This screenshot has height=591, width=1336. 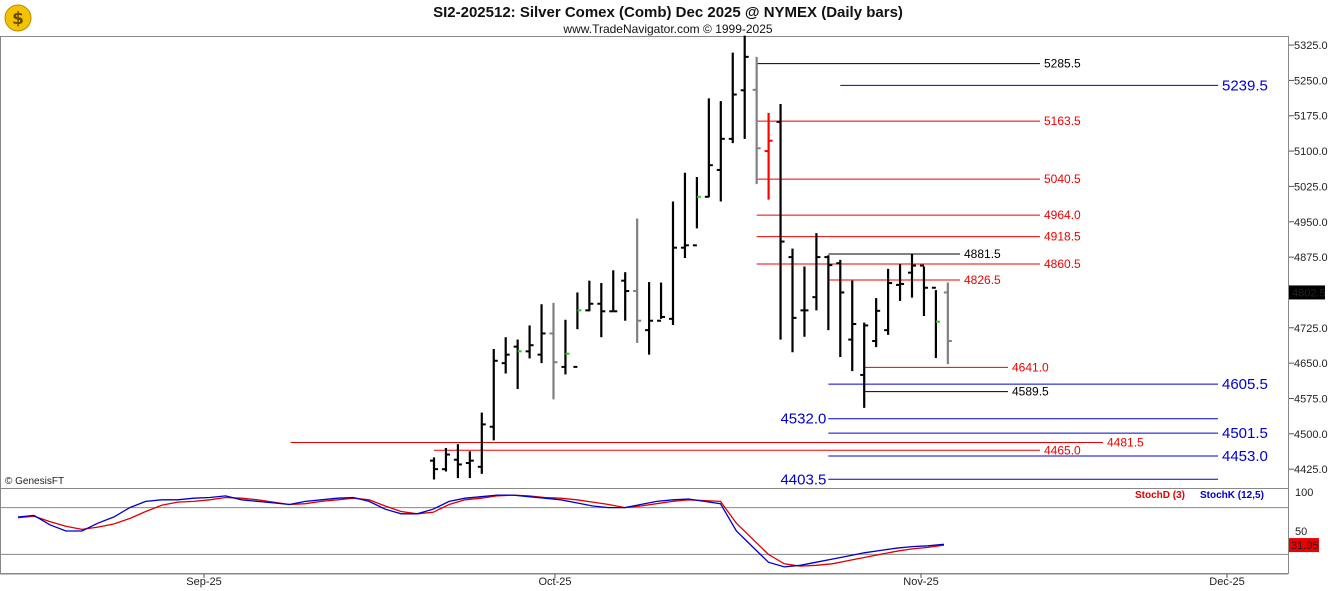 I want to click on level-label: 4453.0, so click(x=1245, y=456).